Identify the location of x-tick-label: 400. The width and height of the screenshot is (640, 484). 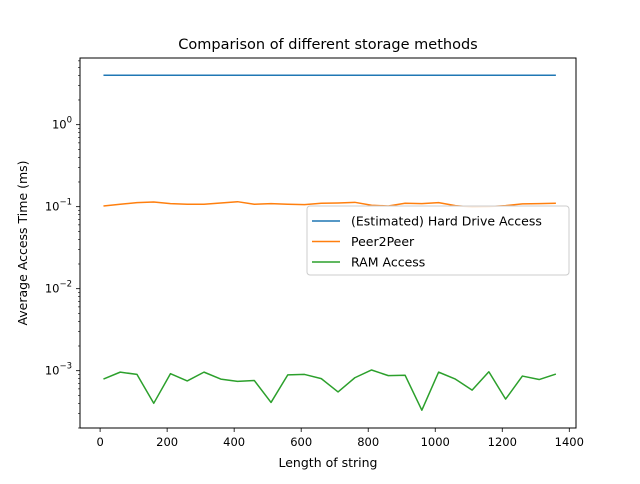
(234, 442).